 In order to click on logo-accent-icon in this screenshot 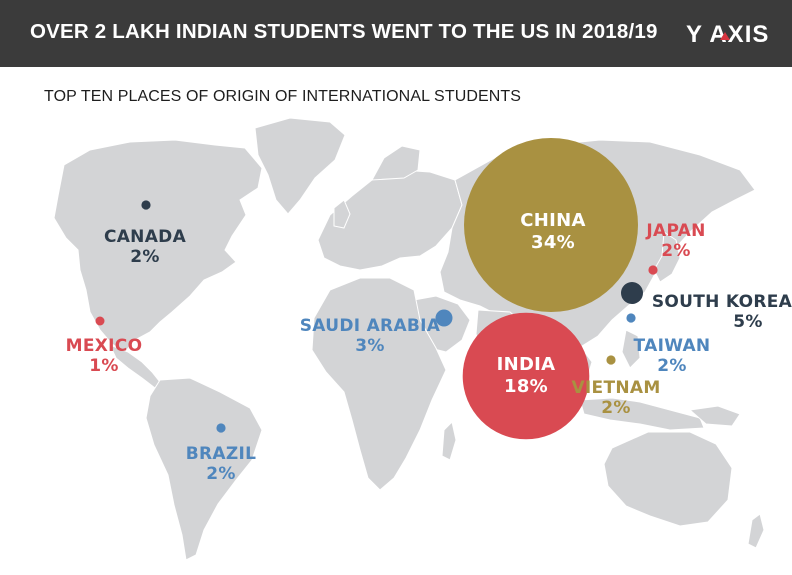, I will do `click(725, 36)`.